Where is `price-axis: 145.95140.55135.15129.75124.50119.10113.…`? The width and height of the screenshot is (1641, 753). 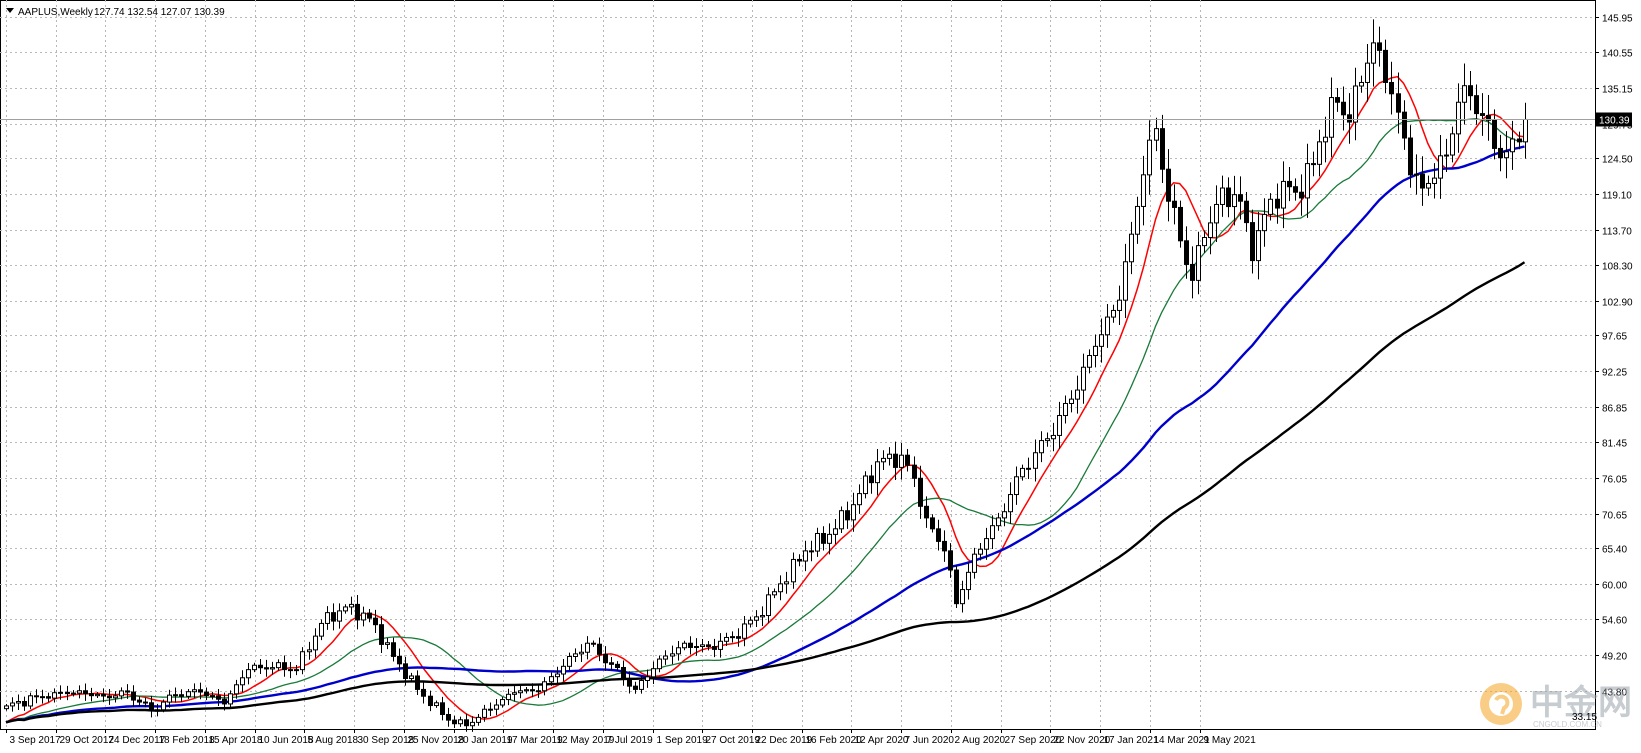 price-axis: 145.95140.55135.15129.75124.50119.10113.… is located at coordinates (1614, 364).